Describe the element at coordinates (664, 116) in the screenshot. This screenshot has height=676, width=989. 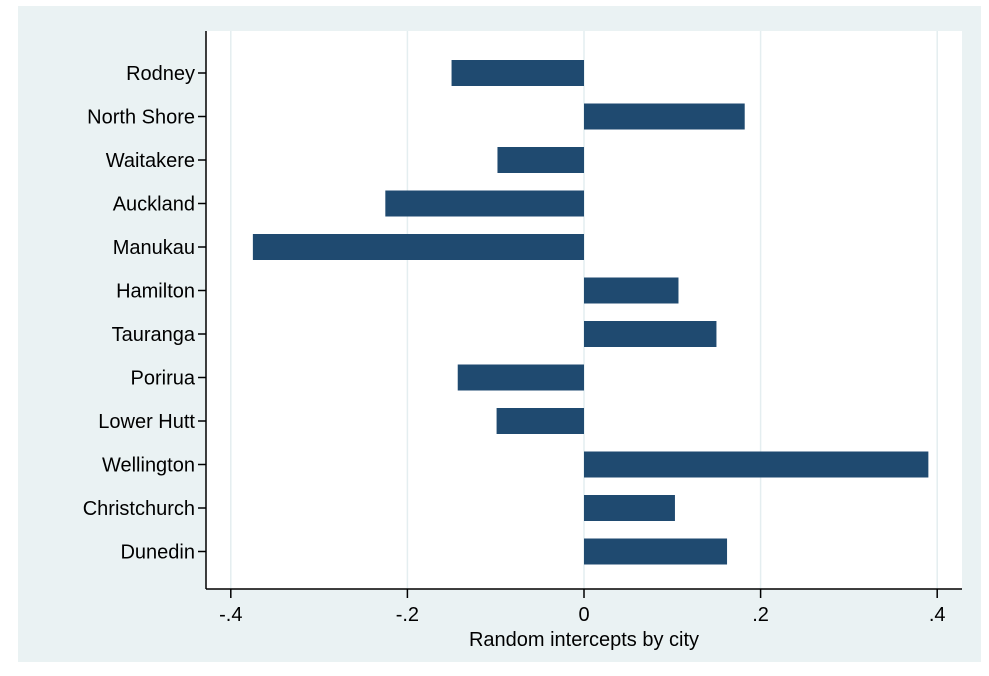
I see `bar-north-shore` at that location.